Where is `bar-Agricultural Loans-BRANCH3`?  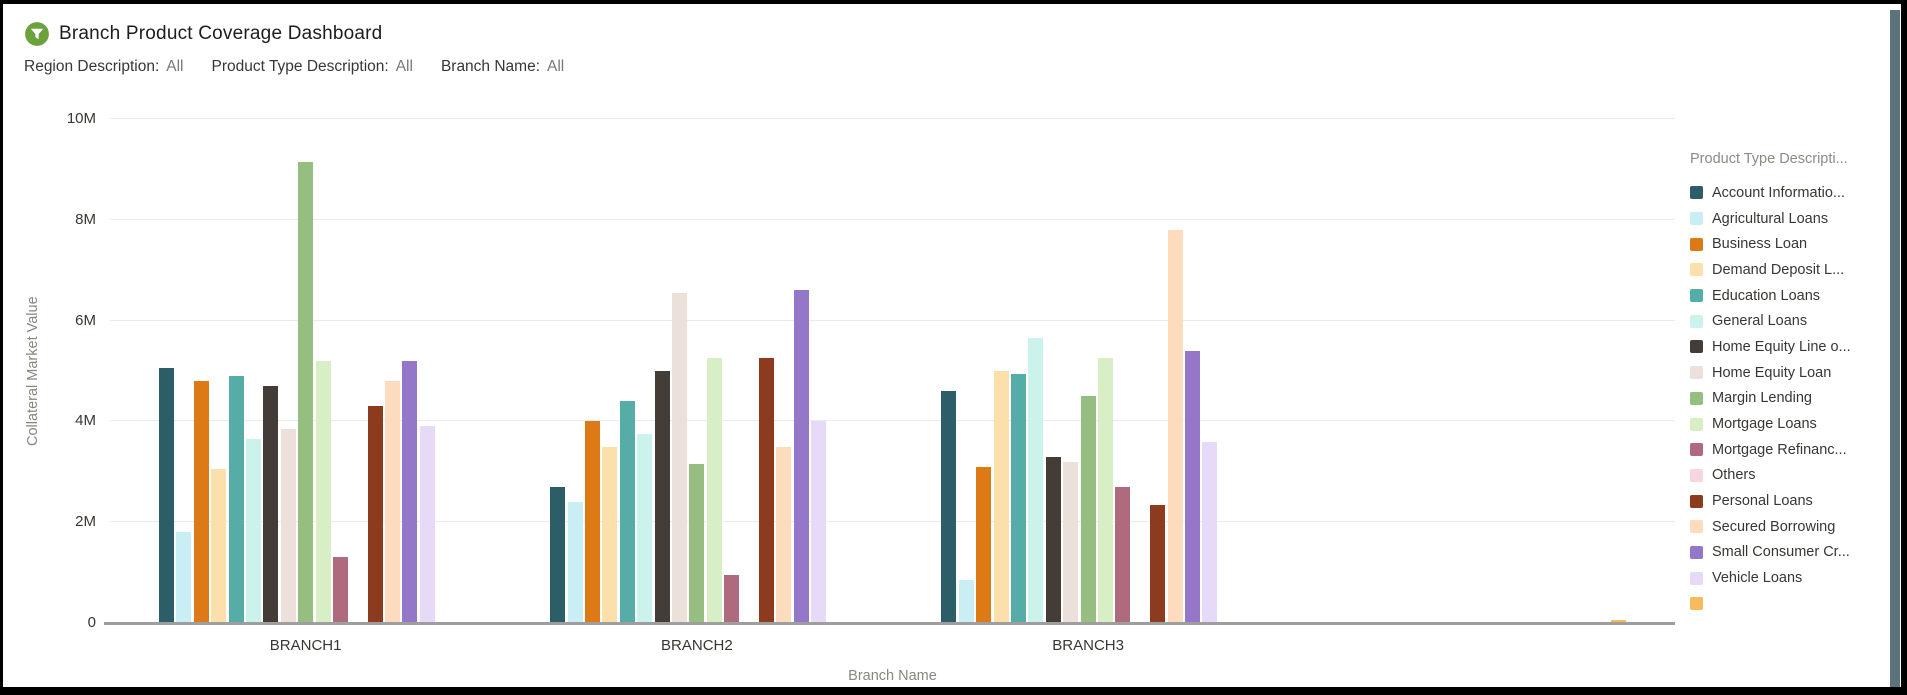 bar-Agricultural Loans-BRANCH3 is located at coordinates (966, 601).